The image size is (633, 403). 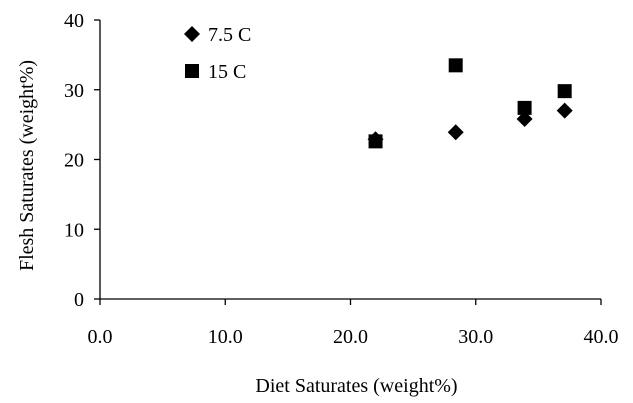 I want to click on y-axis-title: Flesh Saturates (weight%), so click(x=27, y=165).